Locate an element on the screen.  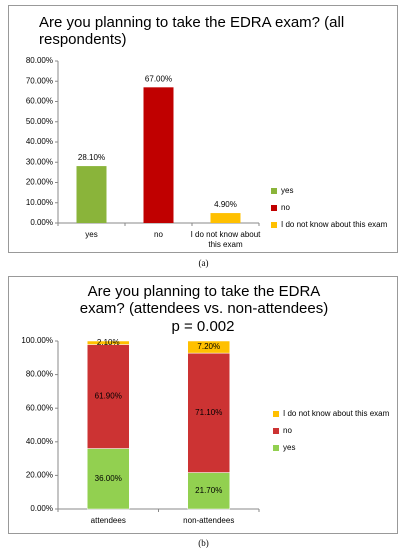
y-tick-label: 70.00% is located at coordinates (39, 80).